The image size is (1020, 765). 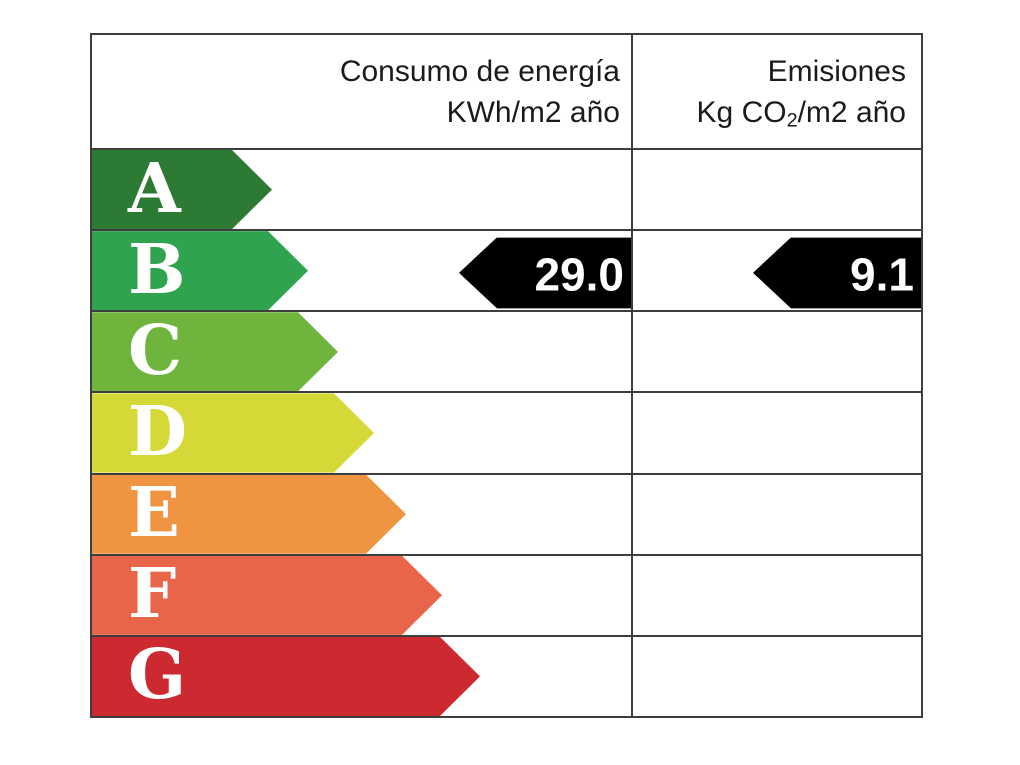 What do you see at coordinates (362, 190) in the screenshot?
I see `consumption-cell-a: A` at bounding box center [362, 190].